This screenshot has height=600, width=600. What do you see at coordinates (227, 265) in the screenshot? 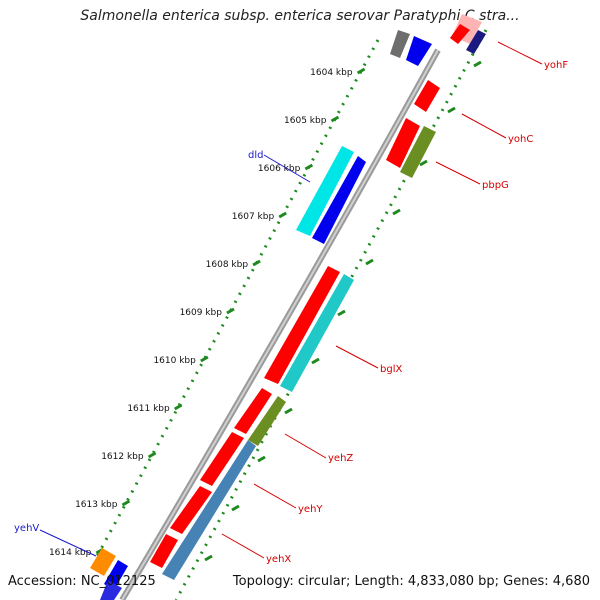
I see `ruler-tick-label: 1608 kbp` at bounding box center [227, 265].